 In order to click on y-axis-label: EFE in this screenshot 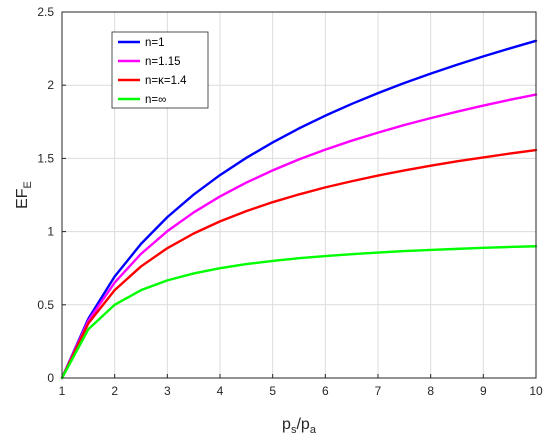, I will do `click(24, 195)`.